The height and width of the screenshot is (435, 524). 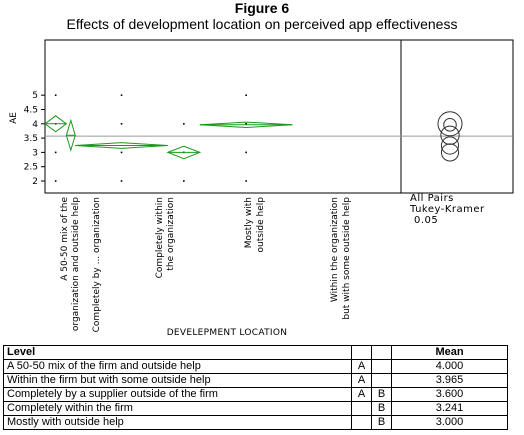 What do you see at coordinates (347, 258) in the screenshot?
I see `x-category-label: but with some outside help` at bounding box center [347, 258].